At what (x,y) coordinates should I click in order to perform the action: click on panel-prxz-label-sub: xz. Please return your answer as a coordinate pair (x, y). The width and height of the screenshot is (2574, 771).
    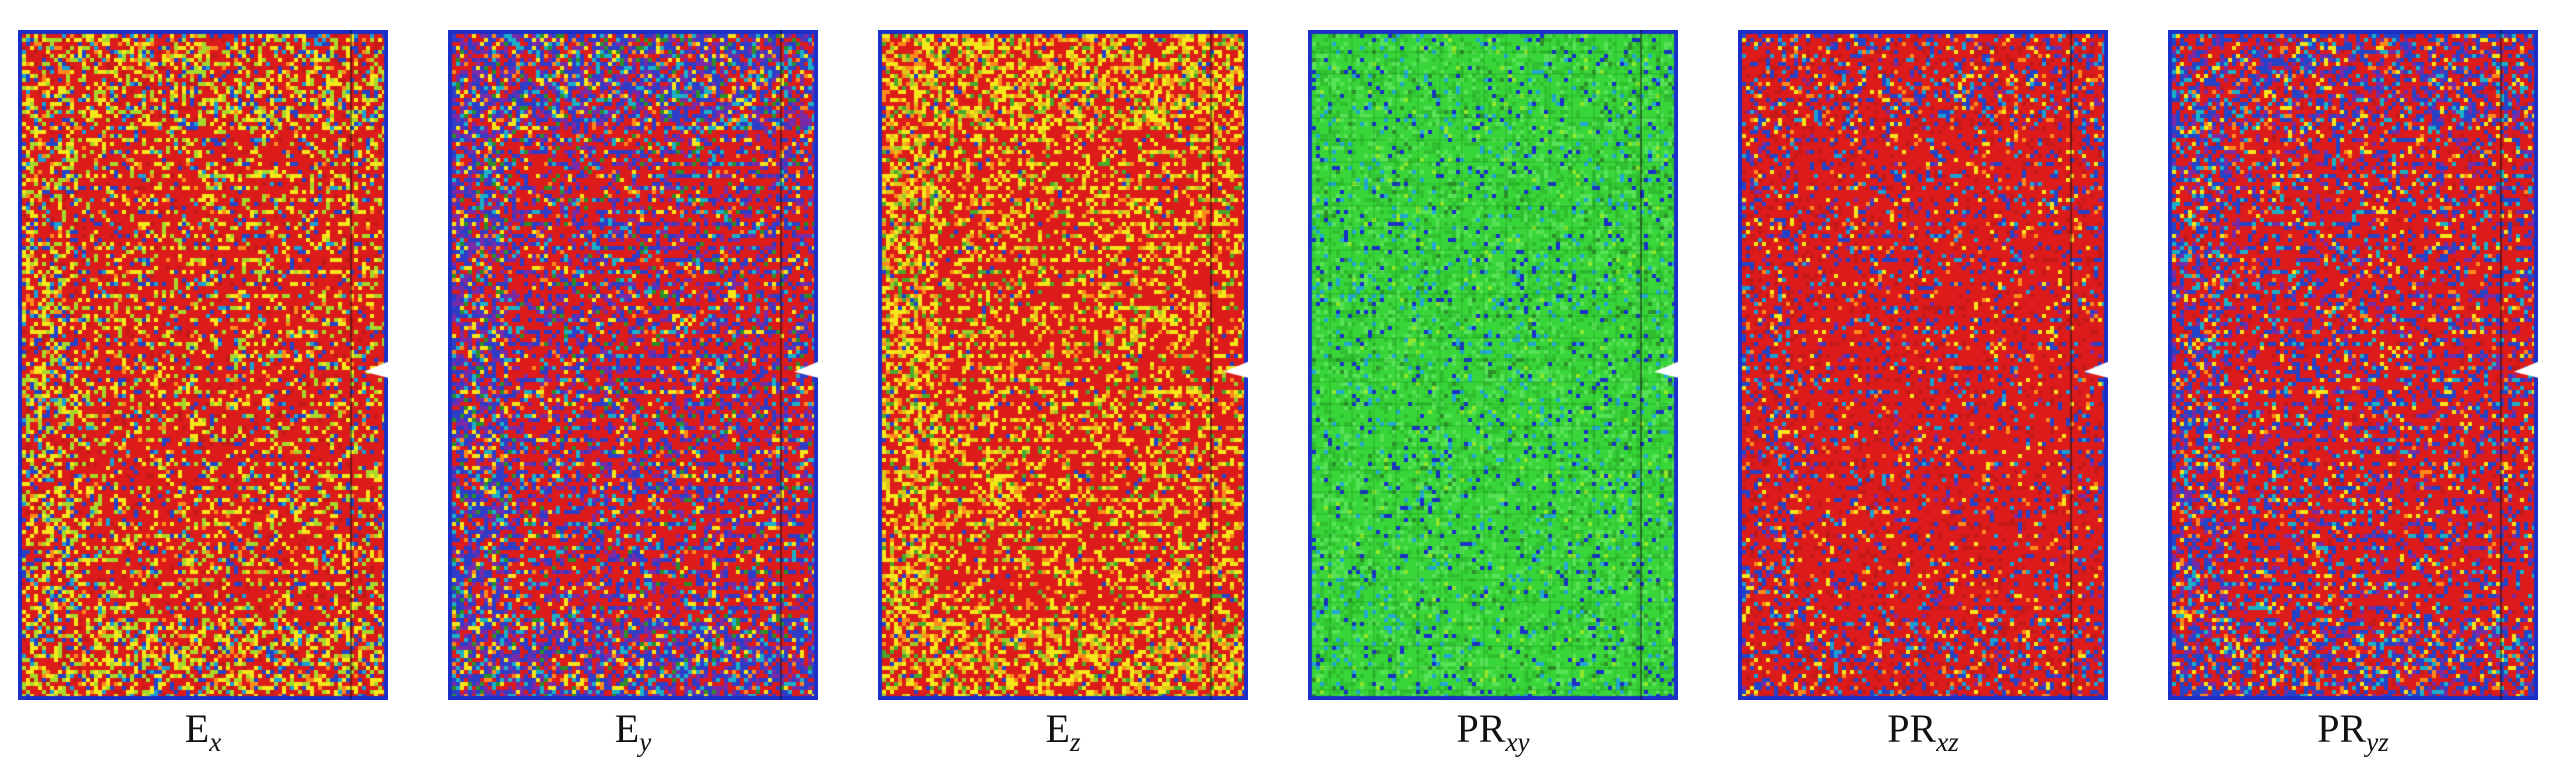
    Looking at the image, I should click on (1947, 742).